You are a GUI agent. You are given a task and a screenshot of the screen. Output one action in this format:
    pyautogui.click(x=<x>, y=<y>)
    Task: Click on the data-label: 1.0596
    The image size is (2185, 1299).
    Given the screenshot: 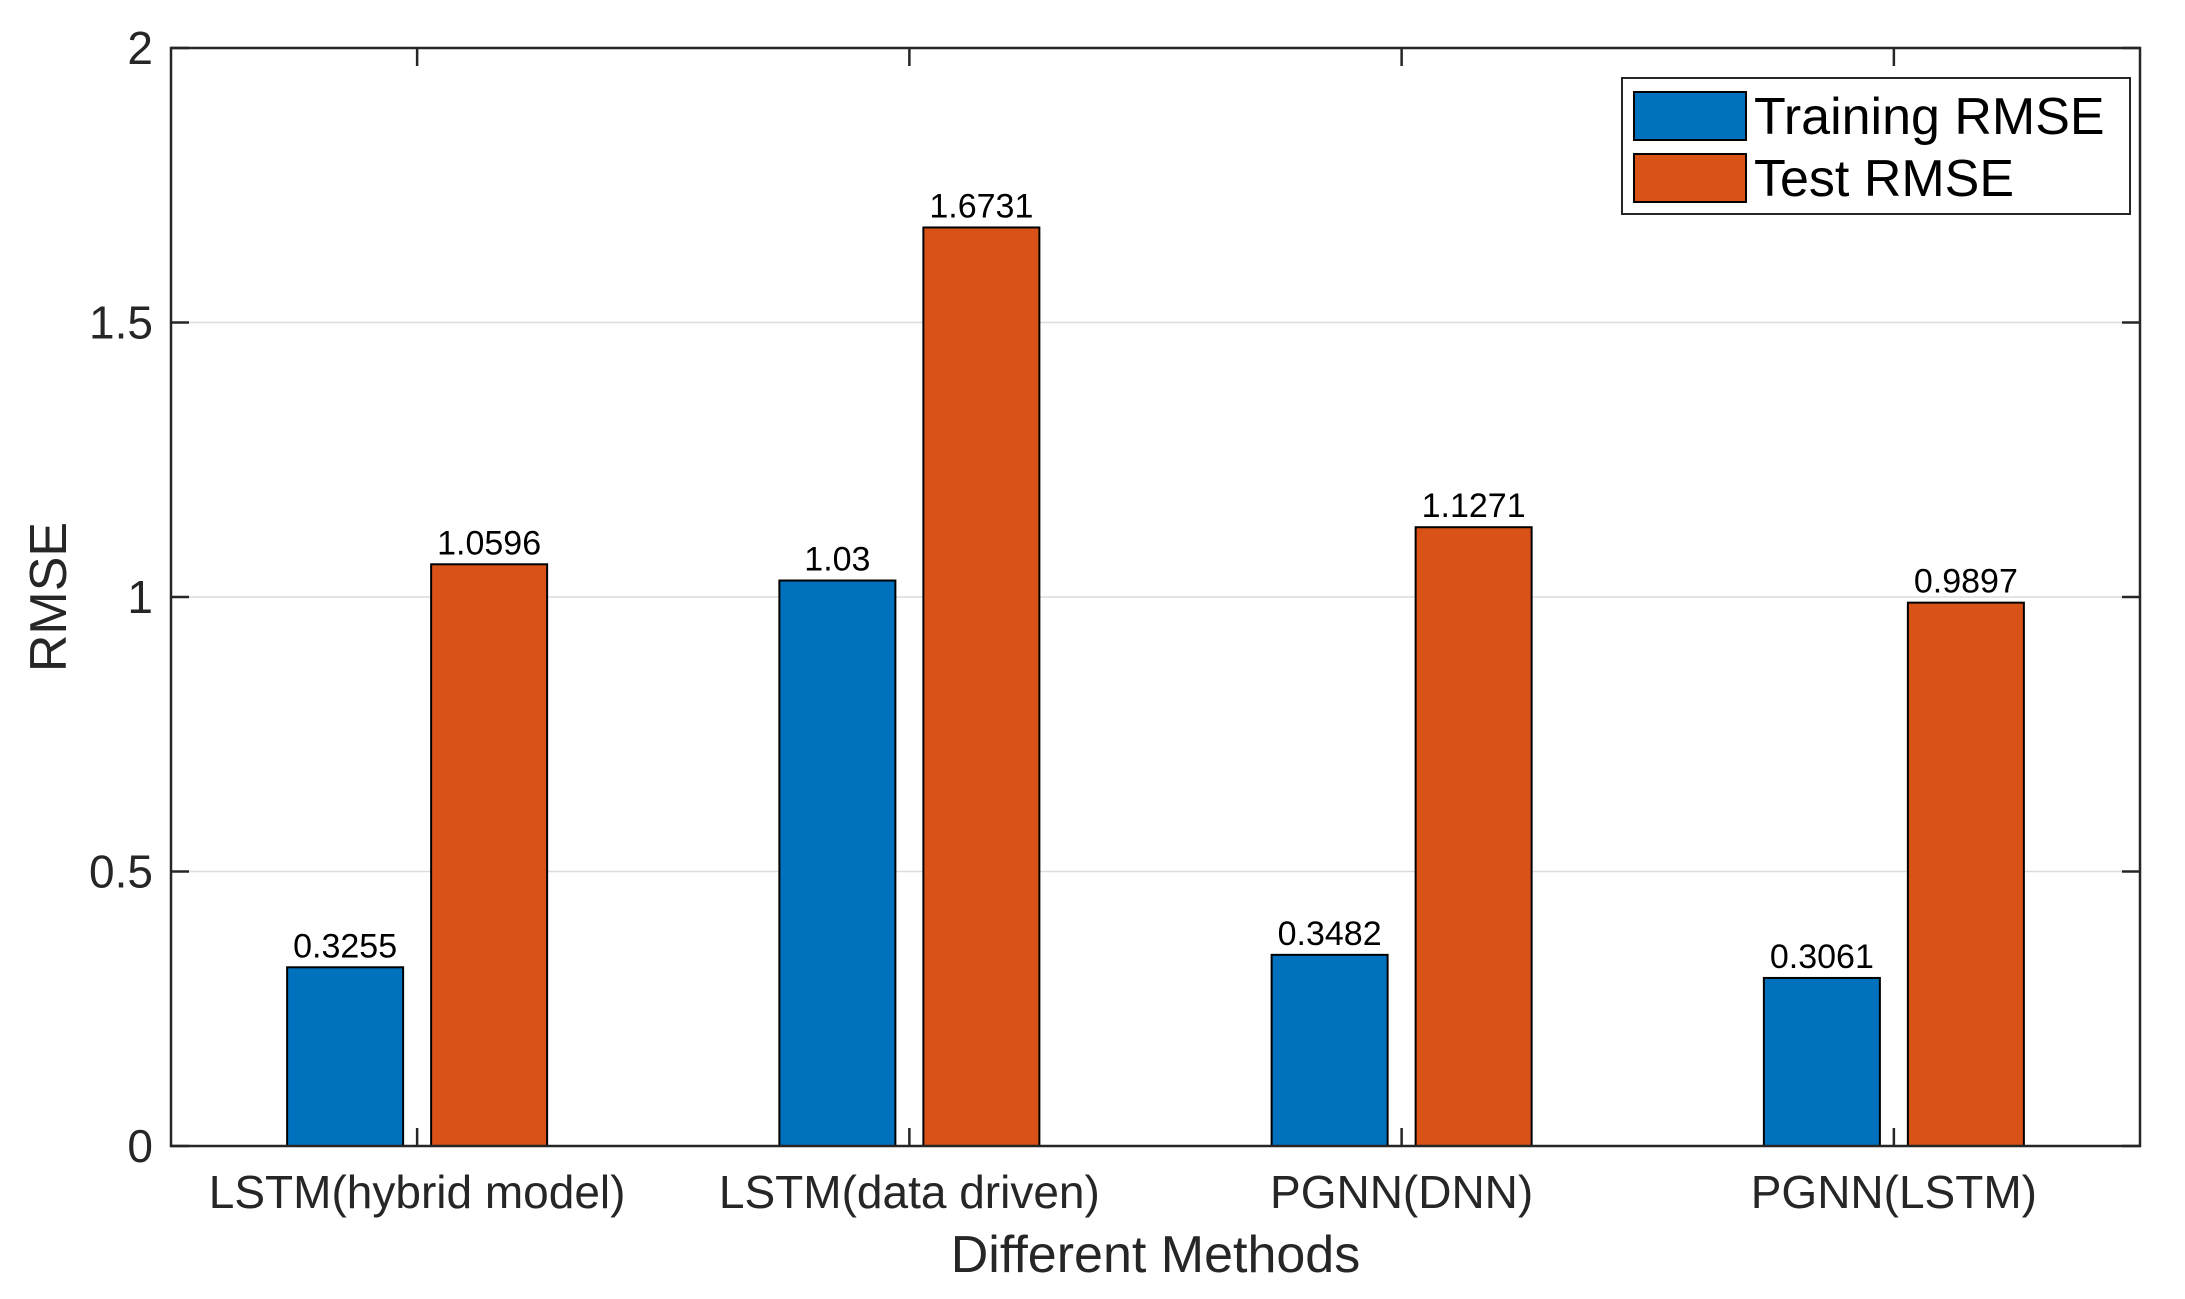 What is the action you would take?
    pyautogui.click(x=489, y=543)
    